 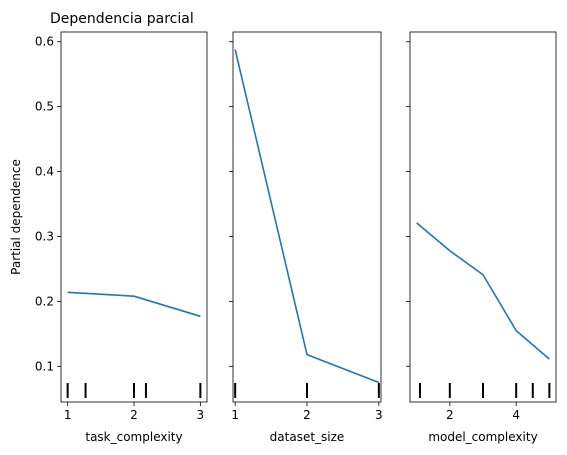 What do you see at coordinates (516, 415) in the screenshot?
I see `x-tick-label: 4` at bounding box center [516, 415].